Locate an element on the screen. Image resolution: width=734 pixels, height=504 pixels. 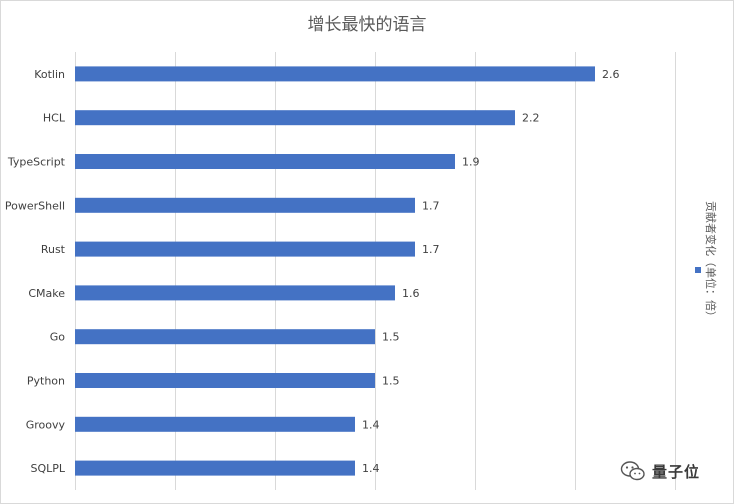
category-label: Rust is located at coordinates (53, 249).